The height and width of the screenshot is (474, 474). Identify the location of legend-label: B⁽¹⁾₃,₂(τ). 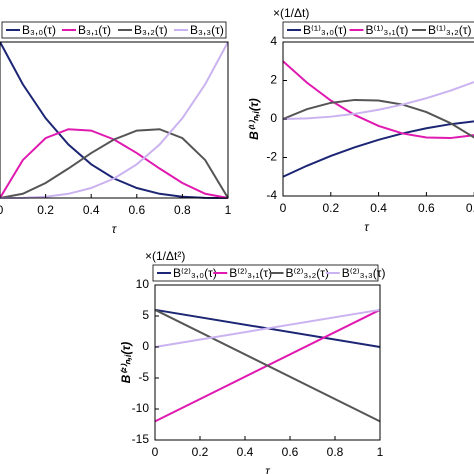
(450, 30).